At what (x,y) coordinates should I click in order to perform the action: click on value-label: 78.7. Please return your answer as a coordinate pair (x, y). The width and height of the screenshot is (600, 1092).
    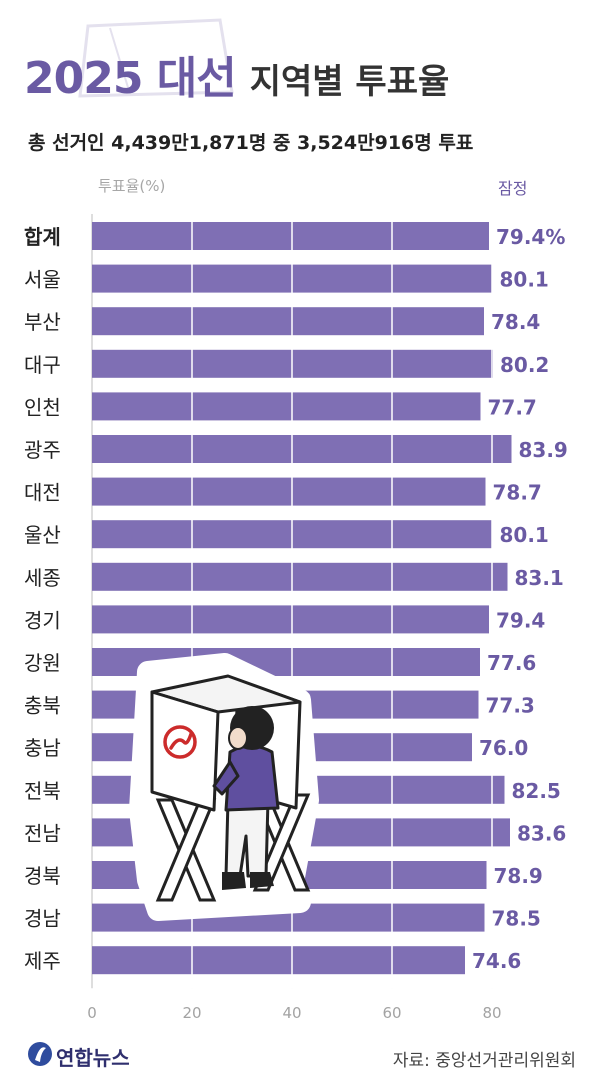
    Looking at the image, I should click on (517, 493).